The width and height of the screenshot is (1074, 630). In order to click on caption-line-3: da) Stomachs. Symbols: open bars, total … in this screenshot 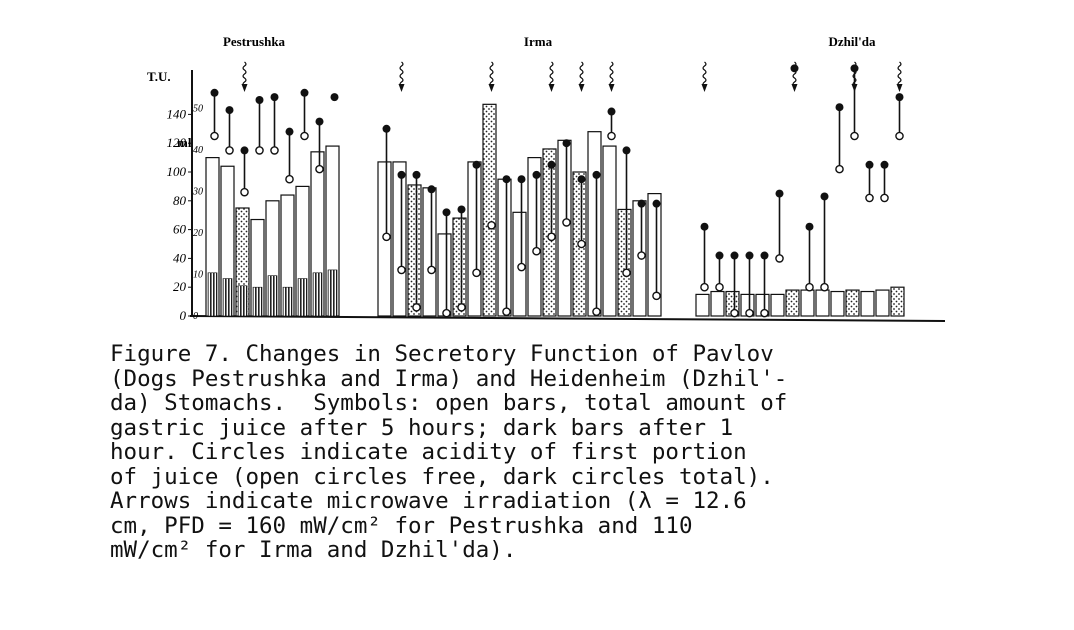, I will do `click(449, 403)`.